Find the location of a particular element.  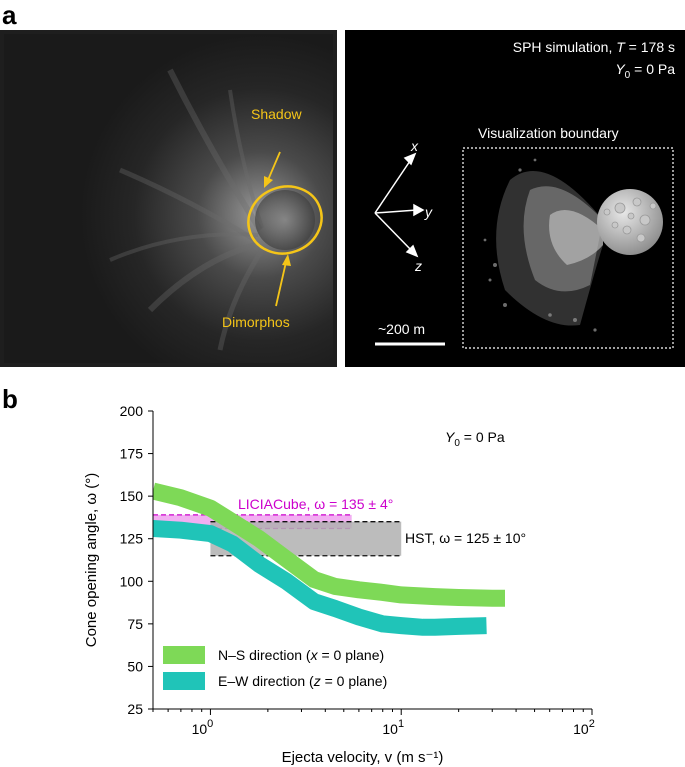

x-tick-label: 10¹ is located at coordinates (393, 727).